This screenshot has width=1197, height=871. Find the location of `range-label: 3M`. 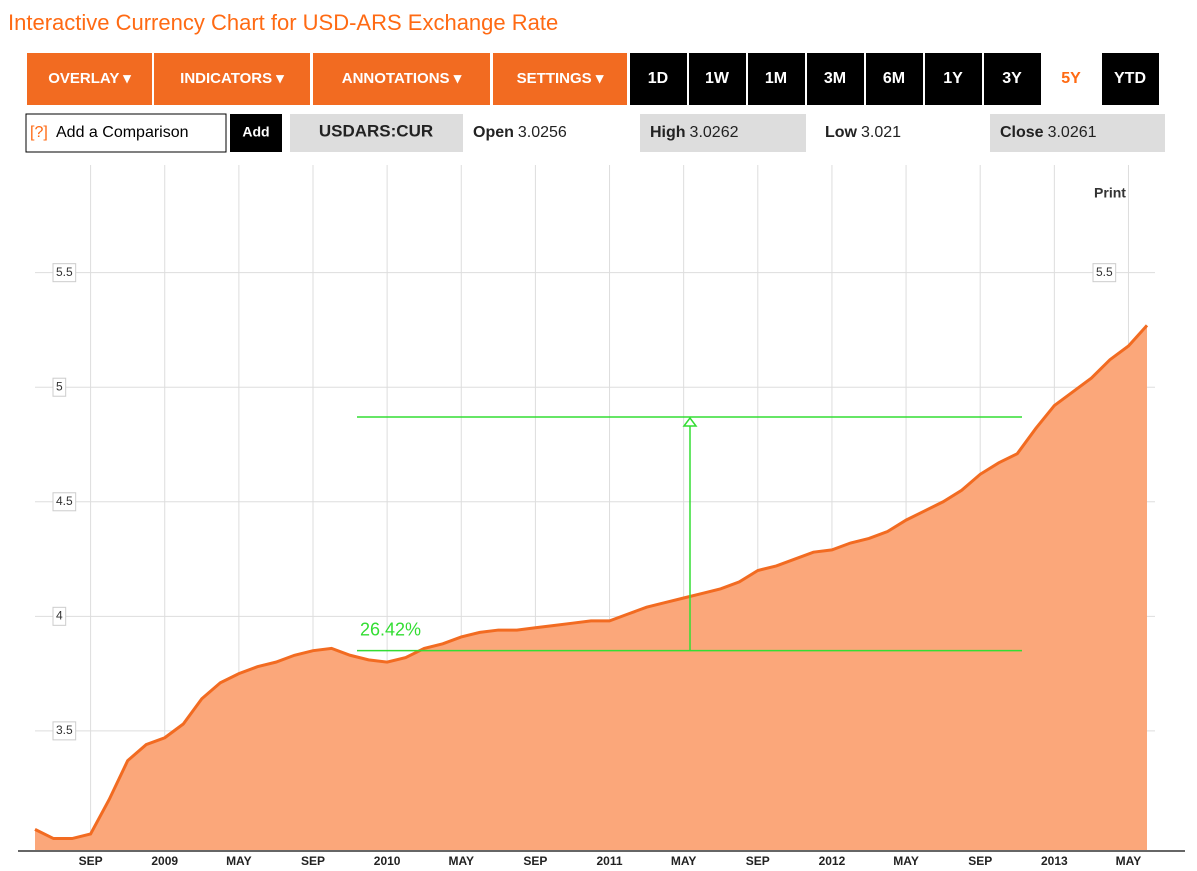

range-label: 3M is located at coordinates (835, 78).